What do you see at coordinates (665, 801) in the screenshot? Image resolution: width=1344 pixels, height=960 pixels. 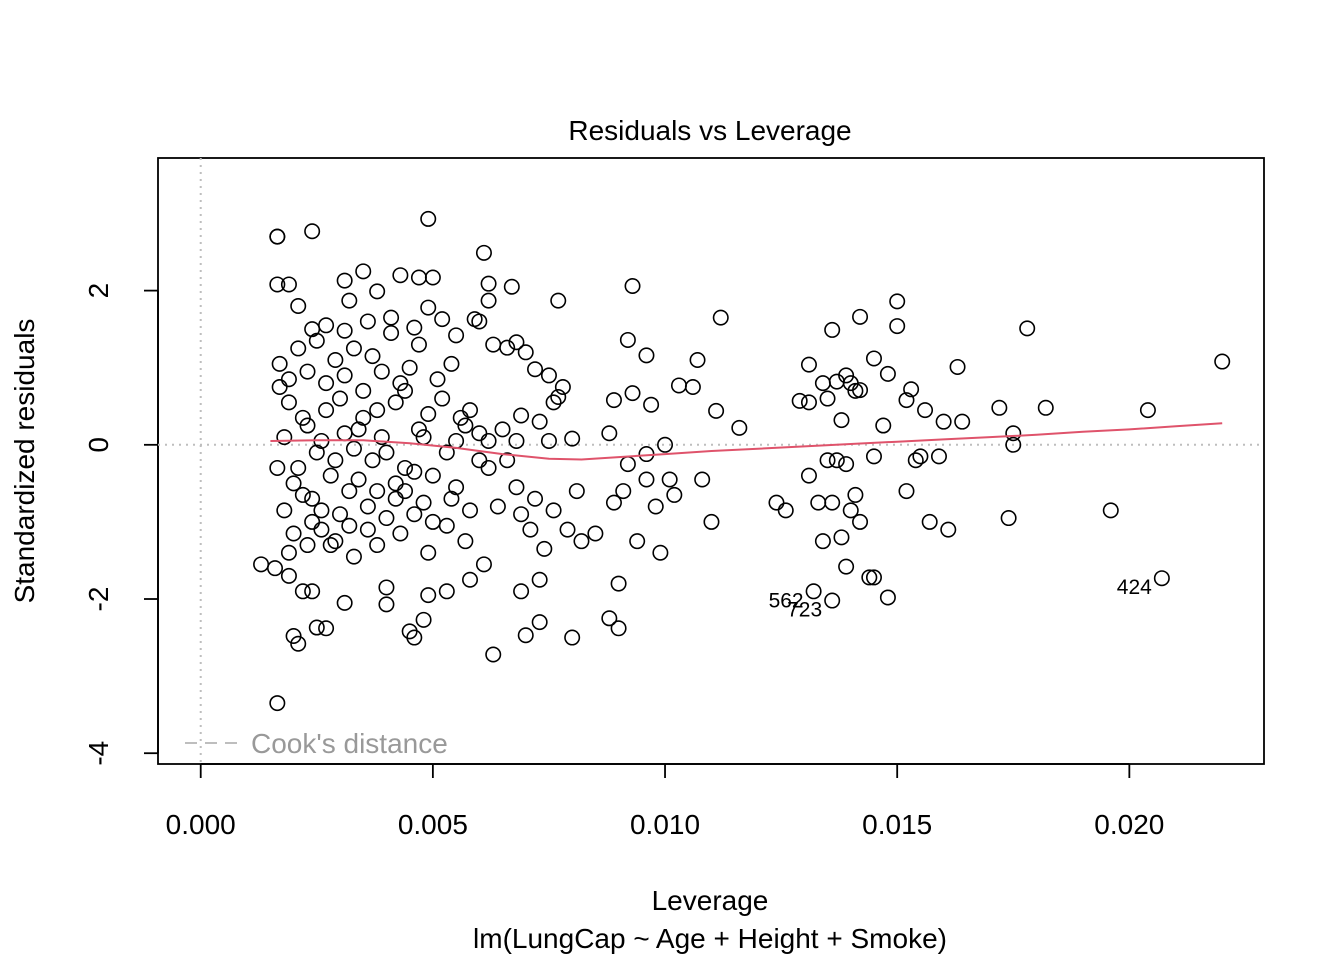 I see `x-axis: 0.000 0.005 0.010 0.015 0.020` at bounding box center [665, 801].